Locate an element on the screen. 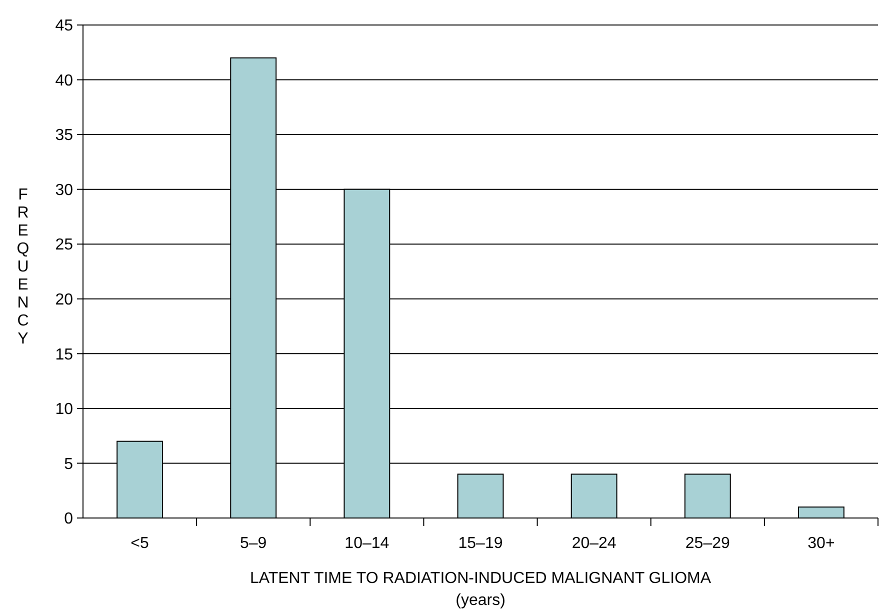  y-tick-label: 40 is located at coordinates (64, 81).